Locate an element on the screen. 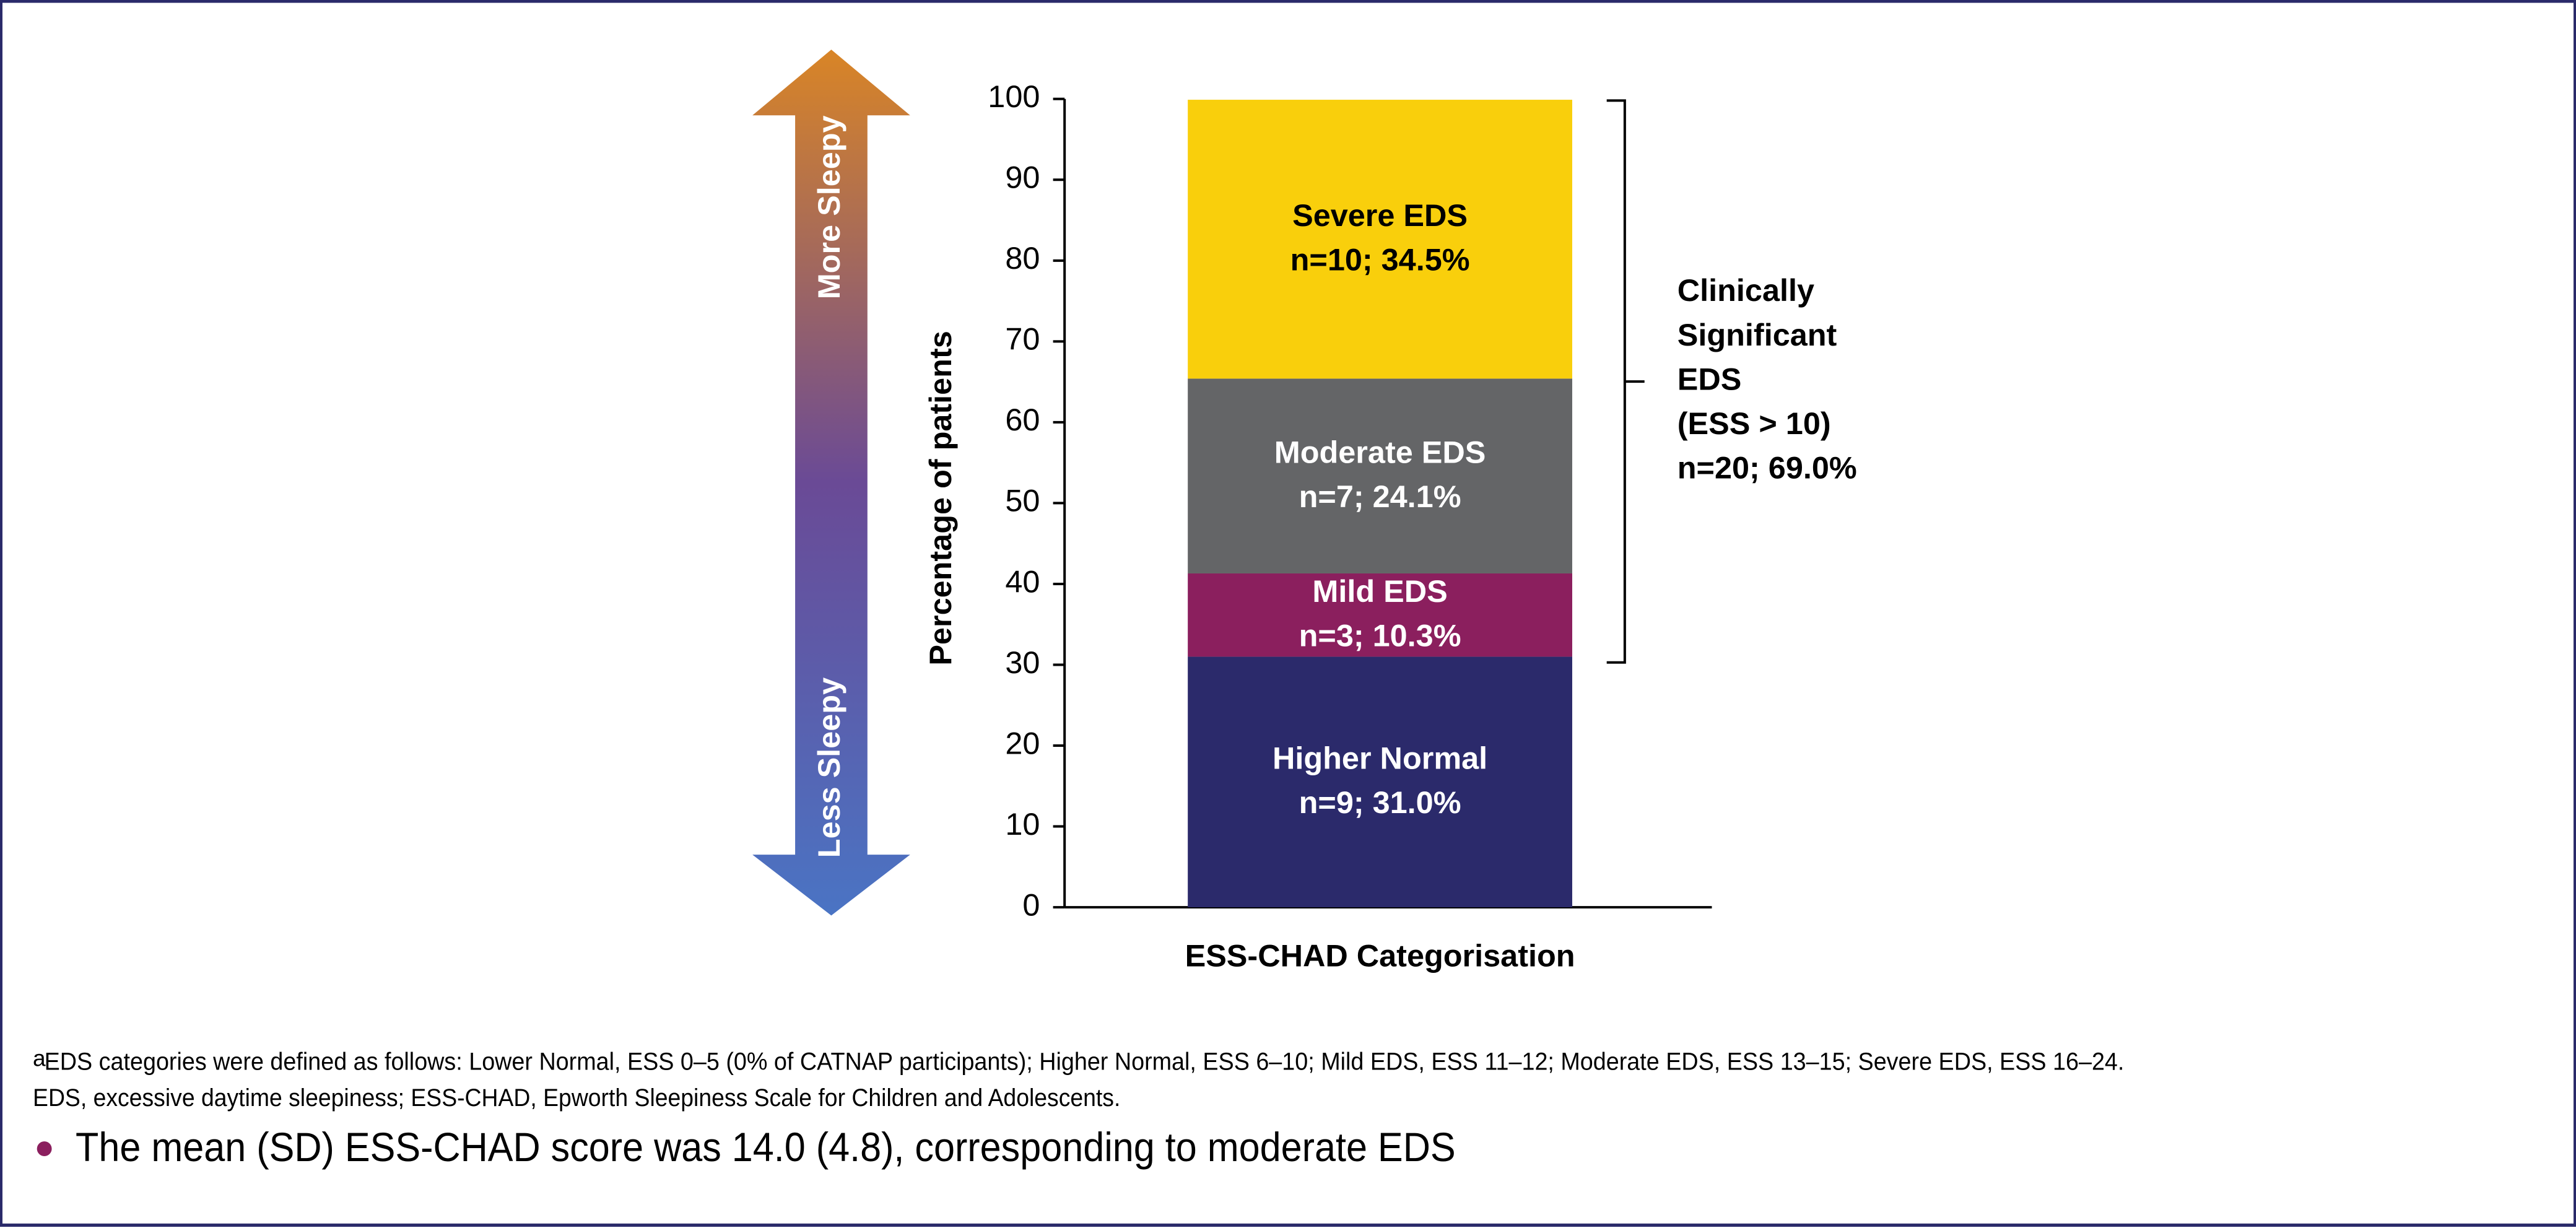 Image resolution: width=2576 pixels, height=1228 pixels. arrow-bottom-label: Less Sleepy is located at coordinates (828, 768).